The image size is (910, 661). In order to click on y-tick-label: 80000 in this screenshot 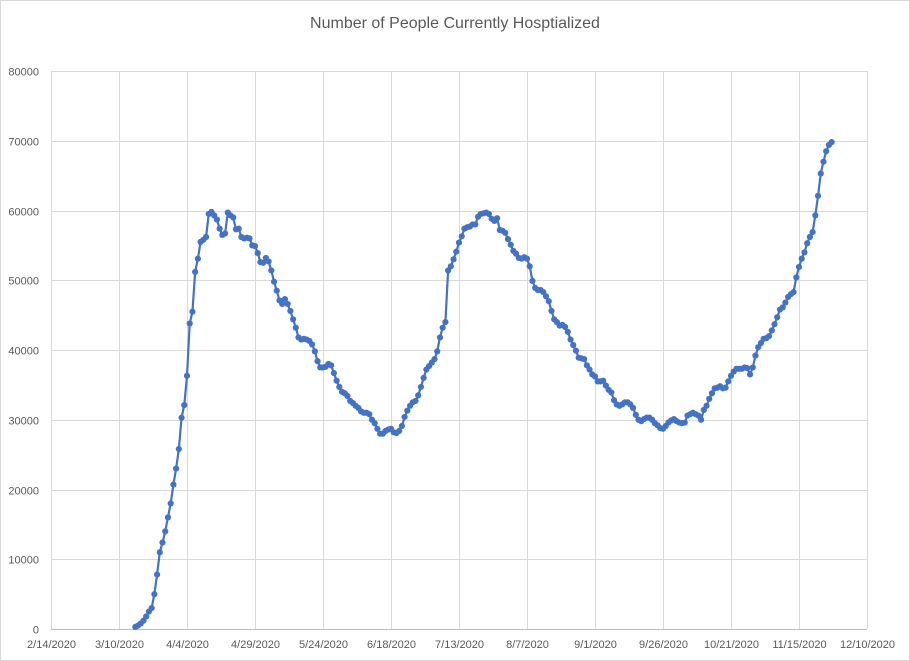, I will do `click(23, 73)`.